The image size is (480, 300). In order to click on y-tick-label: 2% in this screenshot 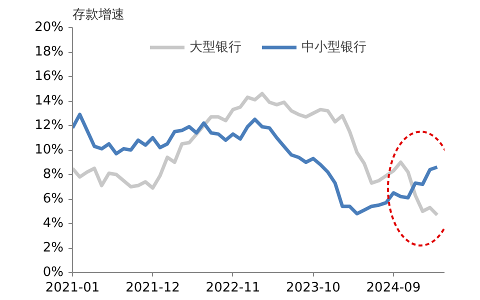, I will do `click(53, 248)`.